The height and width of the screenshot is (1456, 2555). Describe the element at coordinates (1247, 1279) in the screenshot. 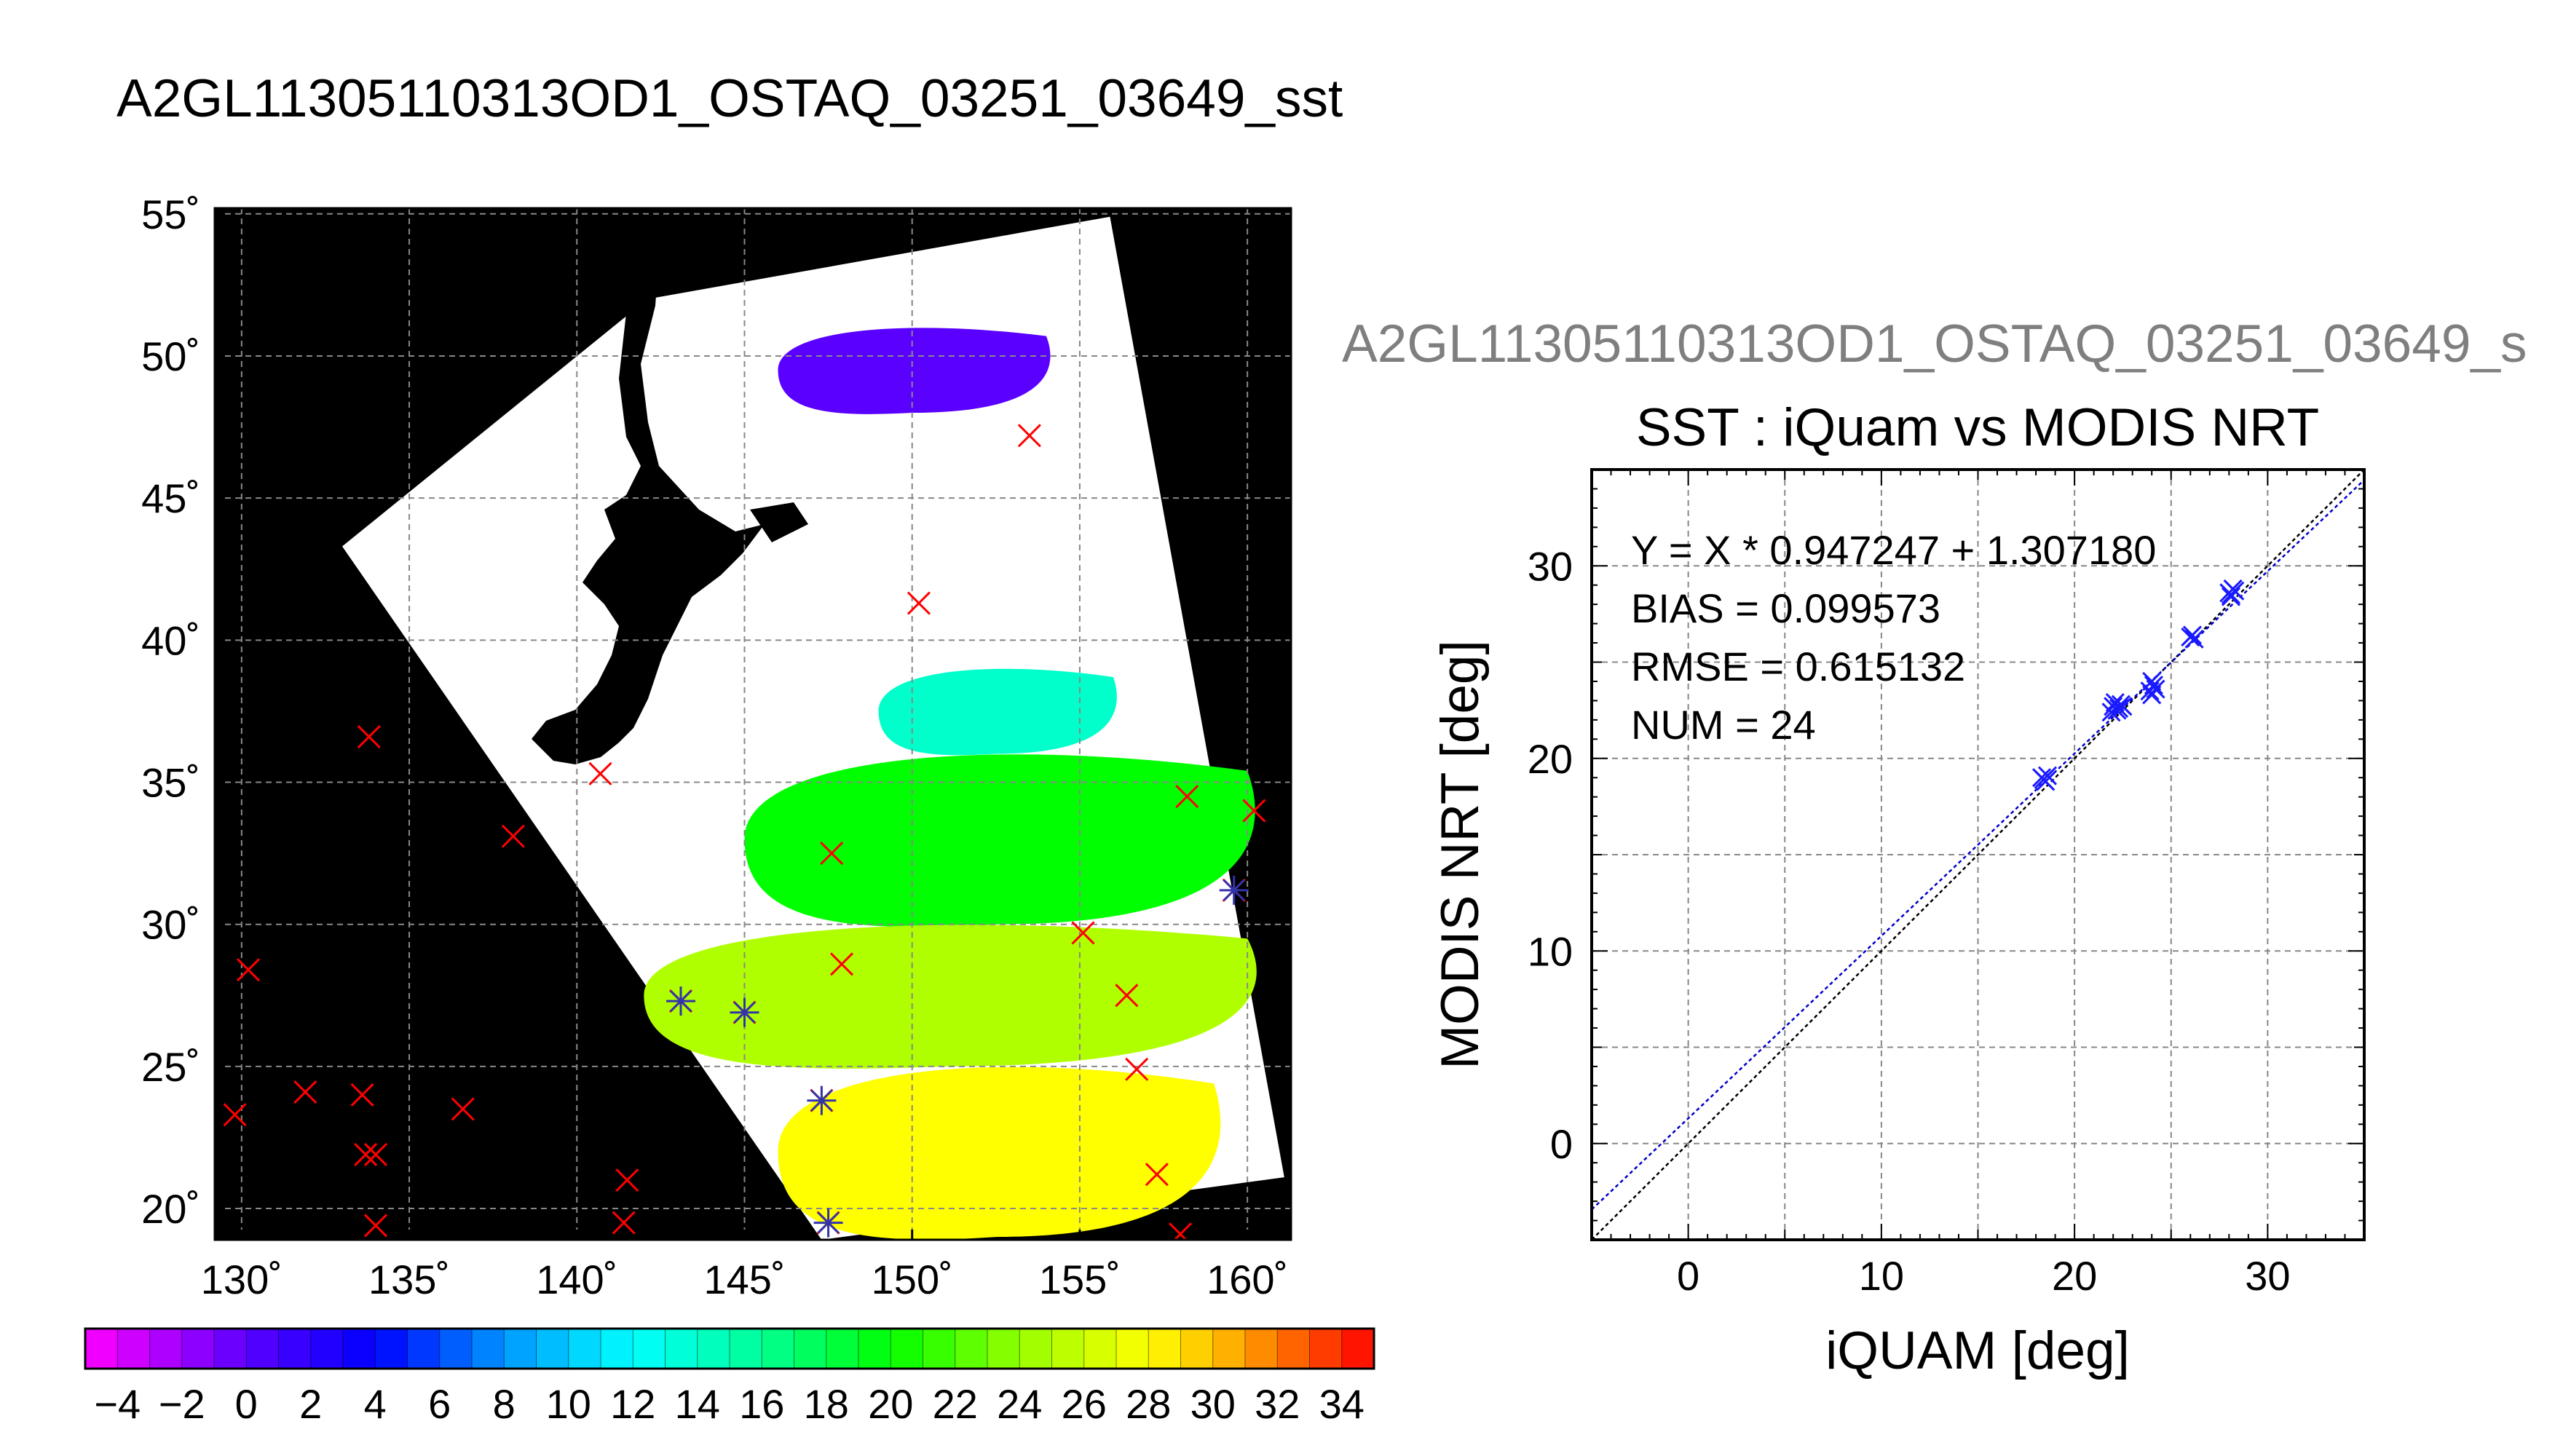

I see `map-x-tick-label: 160˚` at that location.